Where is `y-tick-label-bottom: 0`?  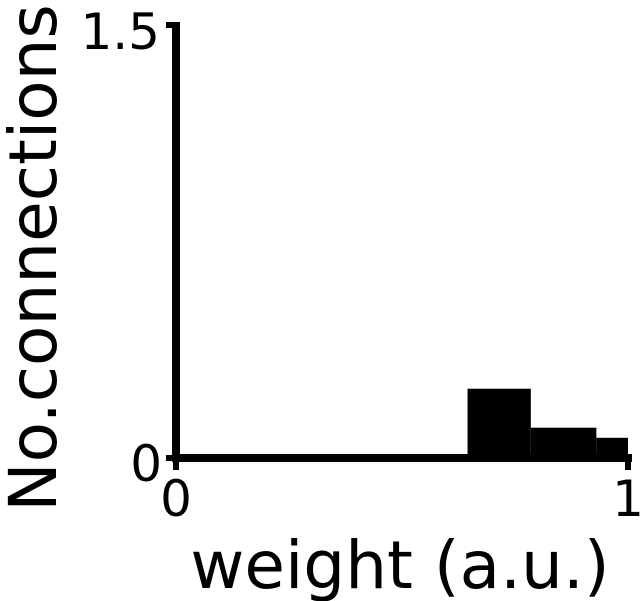 y-tick-label-bottom: 0 is located at coordinates (146, 464).